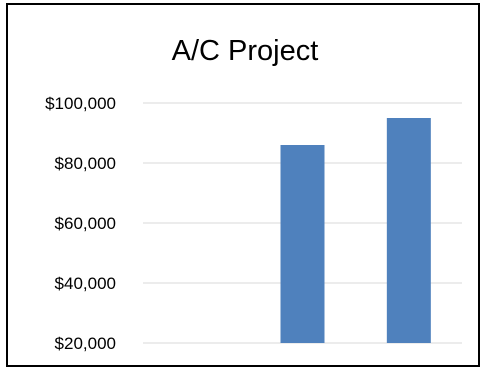 The height and width of the screenshot is (371, 486). What do you see at coordinates (245, 51) in the screenshot?
I see `chart-title: A/C Project` at bounding box center [245, 51].